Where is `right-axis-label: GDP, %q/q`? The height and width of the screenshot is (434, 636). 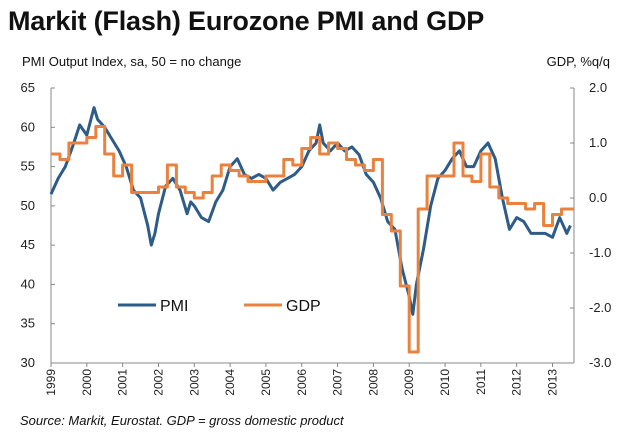 right-axis-label: GDP, %q/q is located at coordinates (578, 61).